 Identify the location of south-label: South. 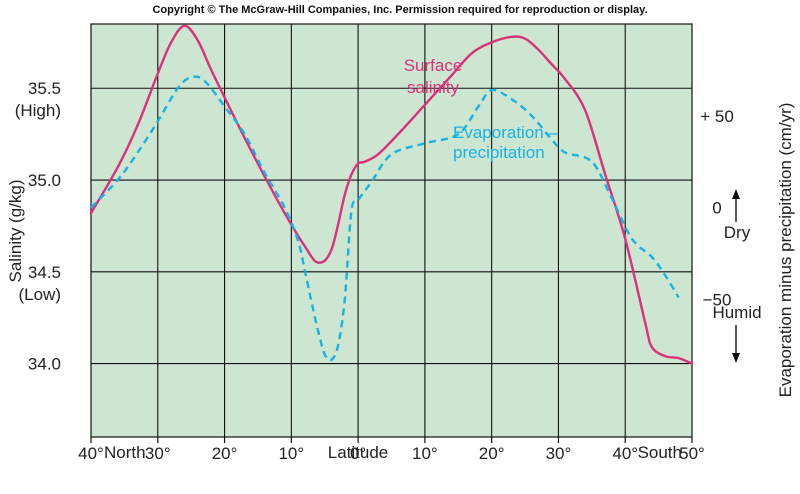
(660, 452).